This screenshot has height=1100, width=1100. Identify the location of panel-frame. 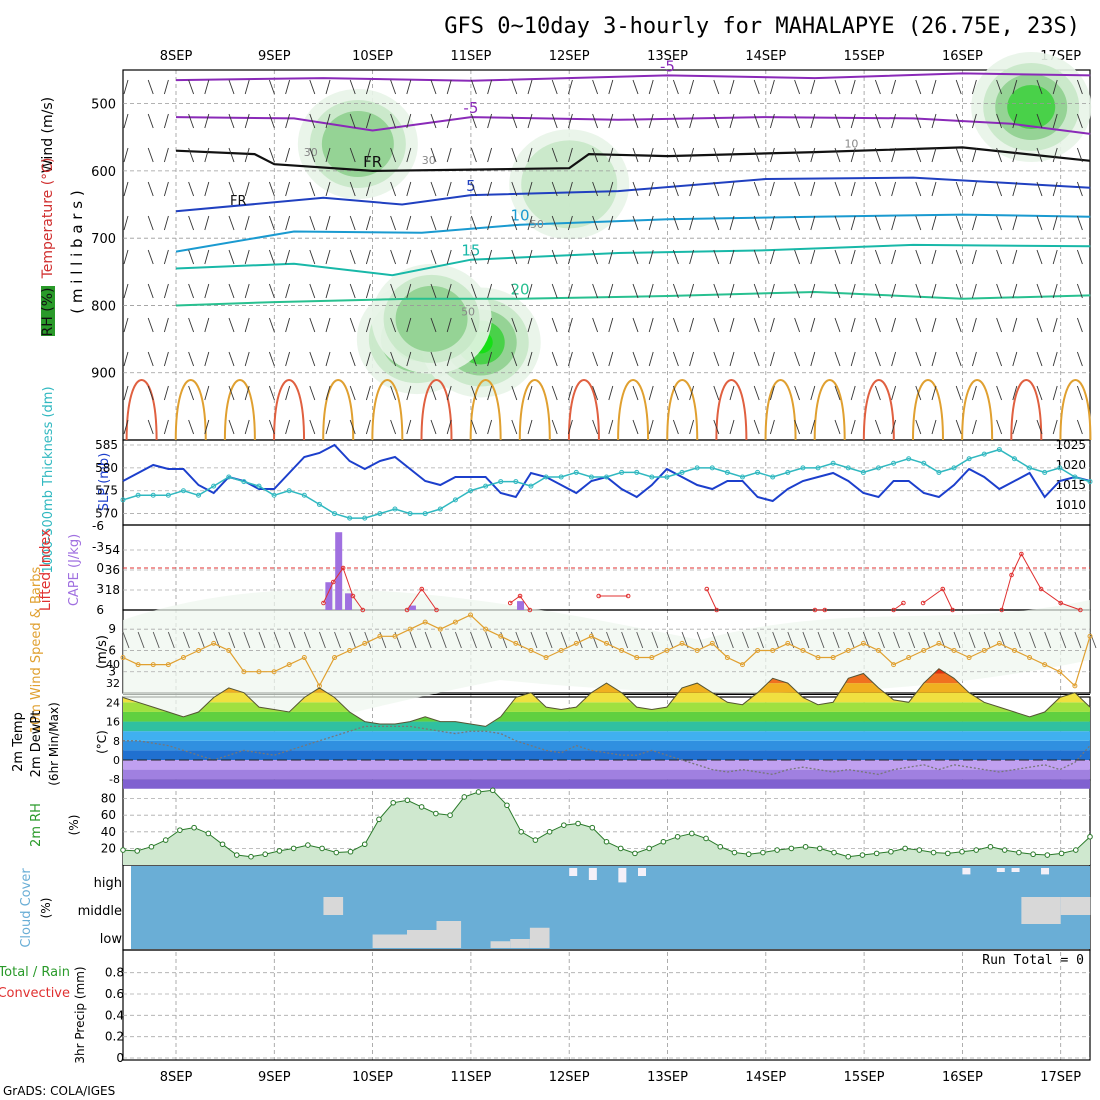
(606, 1005).